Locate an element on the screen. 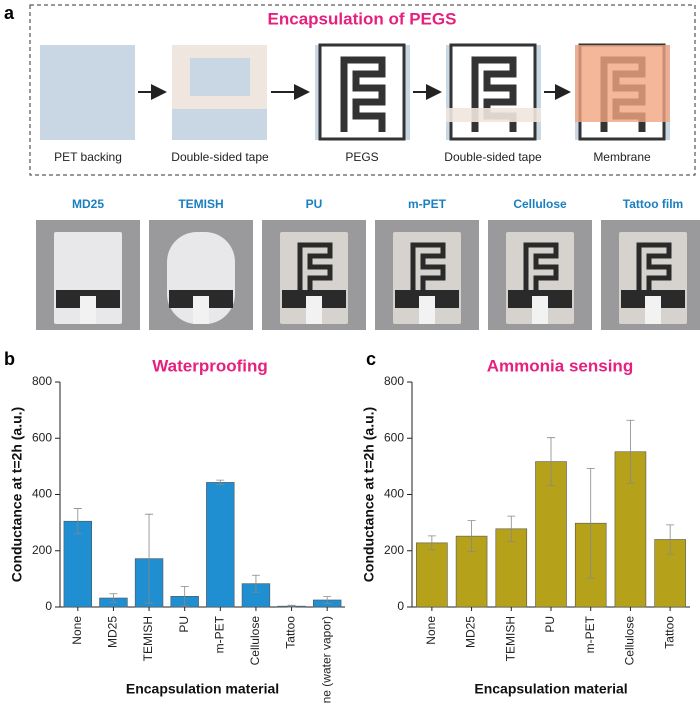 The height and width of the screenshot is (703, 700). panel-title: Encapsulation of PEGS is located at coordinates (362, 18).